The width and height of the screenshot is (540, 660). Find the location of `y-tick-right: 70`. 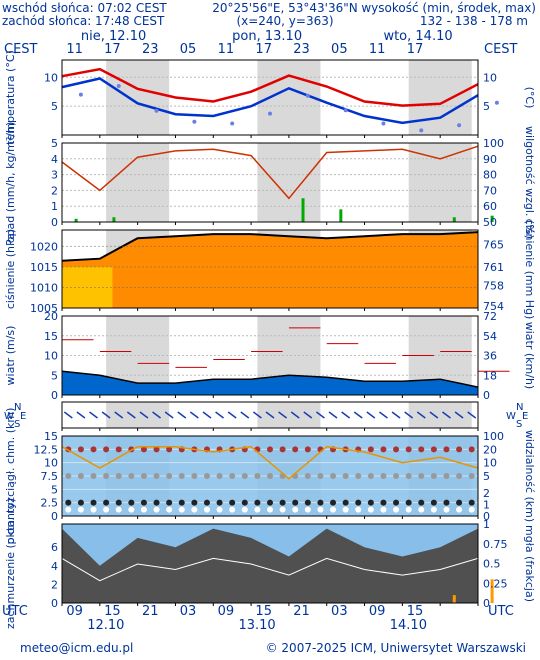

y-tick-right: 70 is located at coordinates (490, 190).